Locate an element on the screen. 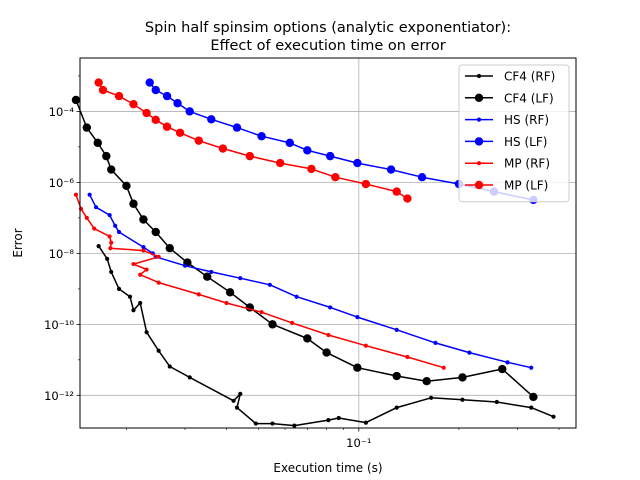 The image size is (640, 480). legend-label: HS (RF) is located at coordinates (526, 120).